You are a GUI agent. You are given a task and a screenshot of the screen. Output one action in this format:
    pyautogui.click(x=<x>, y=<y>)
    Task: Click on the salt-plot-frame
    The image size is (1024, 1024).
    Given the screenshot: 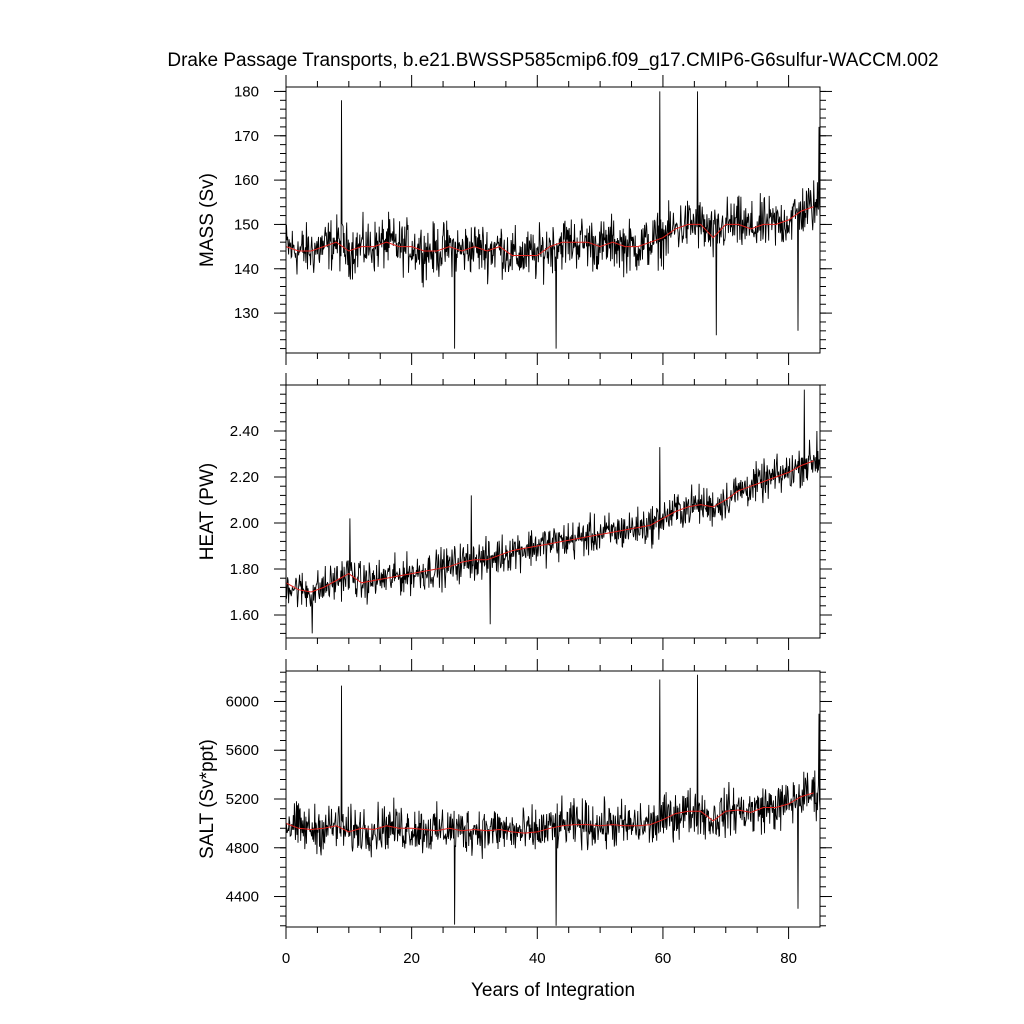 What is the action you would take?
    pyautogui.click(x=553, y=799)
    